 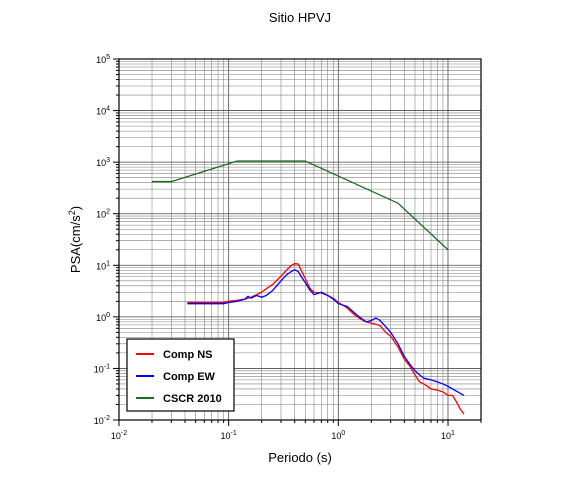 I want to click on series-line-comp-ew, so click(x=326, y=332).